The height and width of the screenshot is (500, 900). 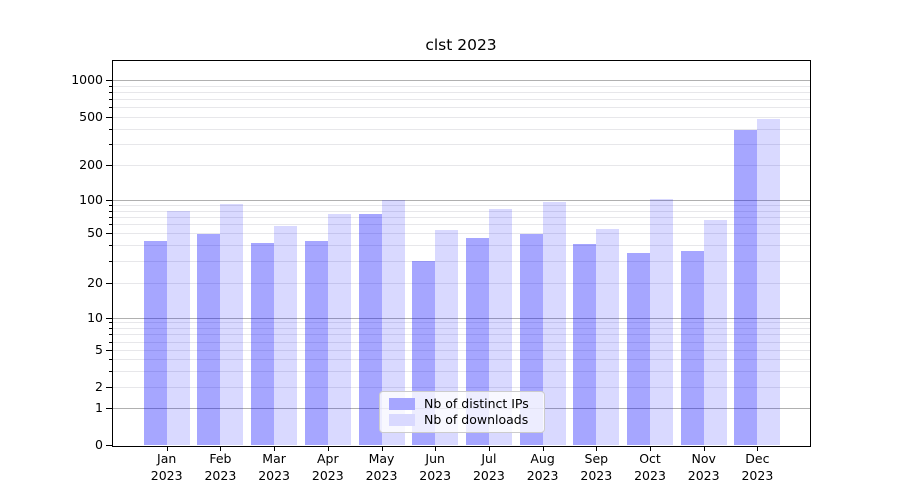 What do you see at coordinates (91, 116) in the screenshot?
I see `y-tick-label: 500` at bounding box center [91, 116].